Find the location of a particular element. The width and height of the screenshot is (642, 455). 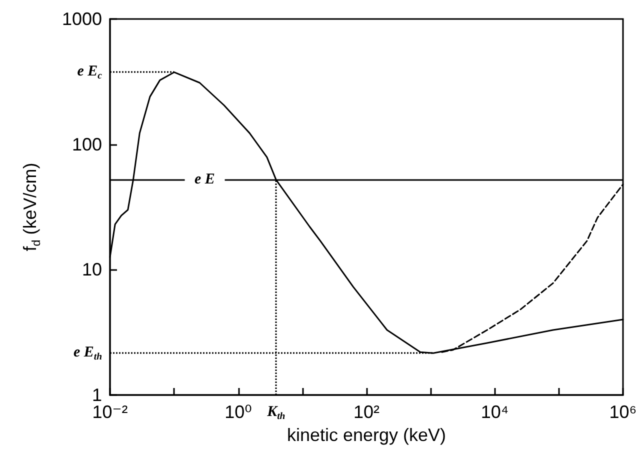

x-tick-label: 10⁻² is located at coordinates (110, 412).